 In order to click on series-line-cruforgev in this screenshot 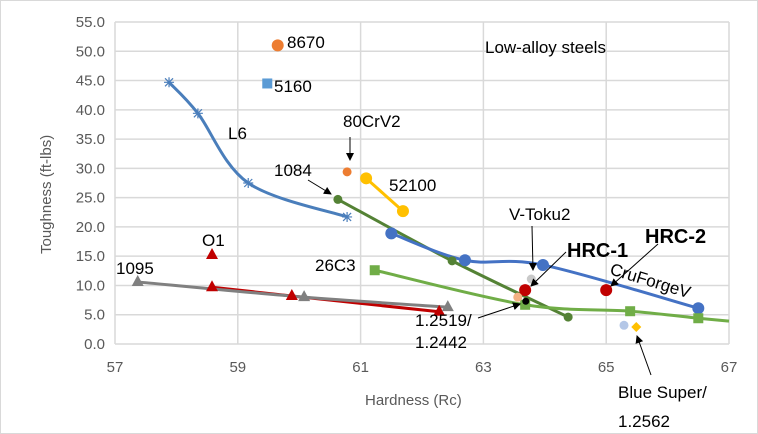, I will do `click(544, 270)`.